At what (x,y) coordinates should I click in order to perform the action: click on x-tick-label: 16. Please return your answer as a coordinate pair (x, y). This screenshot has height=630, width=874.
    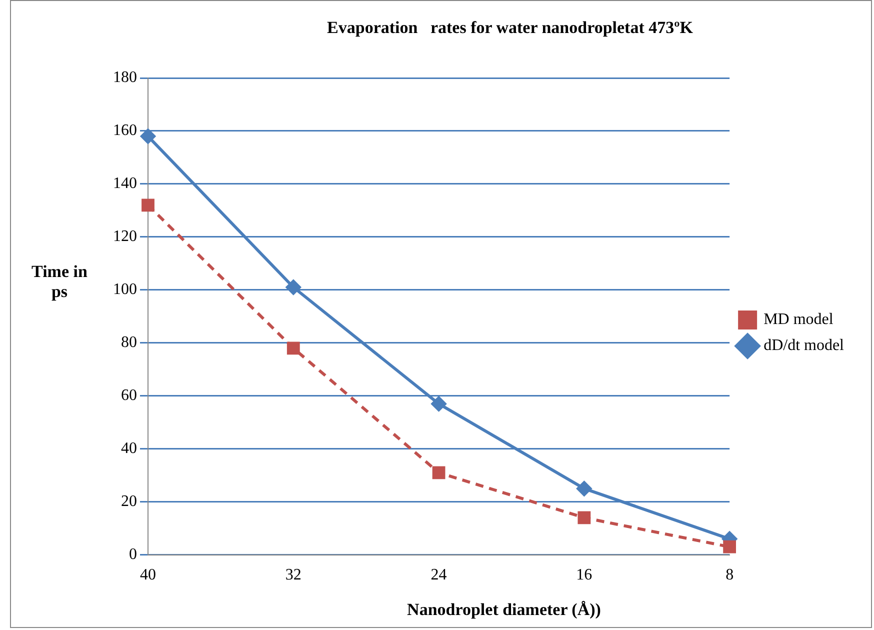
    Looking at the image, I should click on (584, 575).